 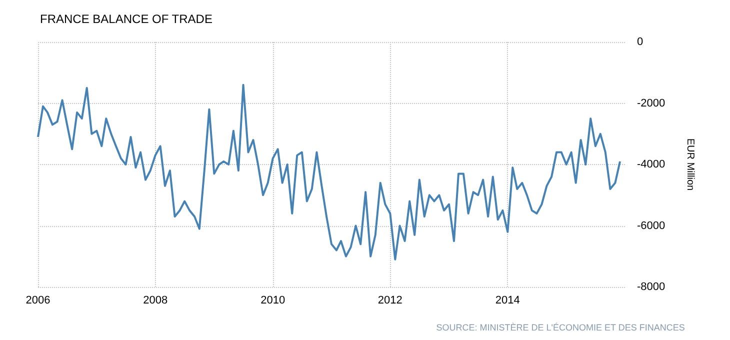 I want to click on chart-title: FRANCE BALANCE OF TRADE, so click(x=126, y=19).